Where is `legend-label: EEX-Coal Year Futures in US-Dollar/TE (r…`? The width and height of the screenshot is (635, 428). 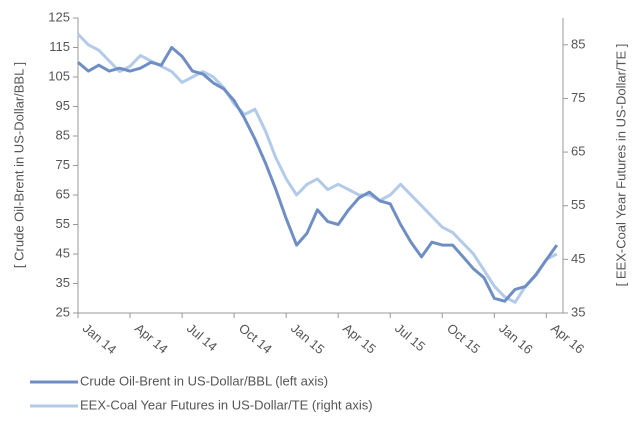
legend-label: EEX-Coal Year Futures in US-Dollar/TE (r… is located at coordinates (226, 404).